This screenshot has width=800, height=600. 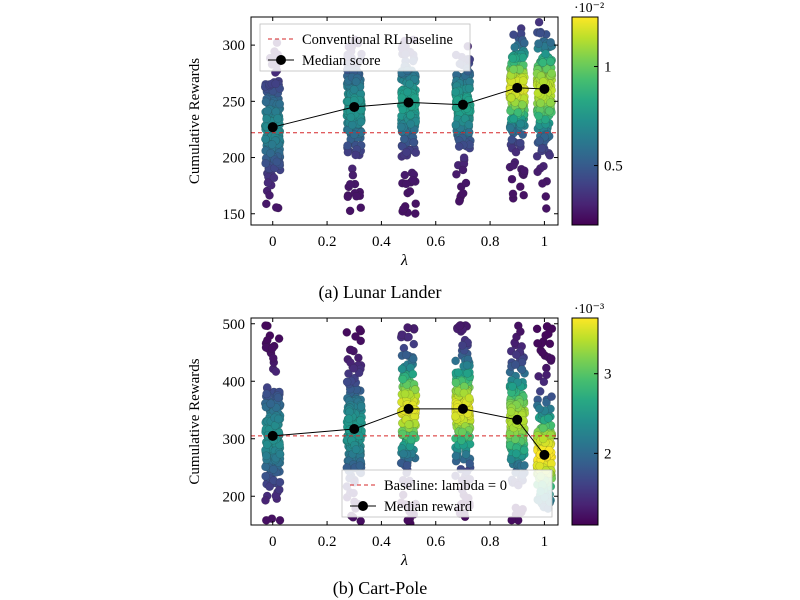 What do you see at coordinates (435, 542) in the screenshot?
I see `x-tick-label: 0.6` at bounding box center [435, 542].